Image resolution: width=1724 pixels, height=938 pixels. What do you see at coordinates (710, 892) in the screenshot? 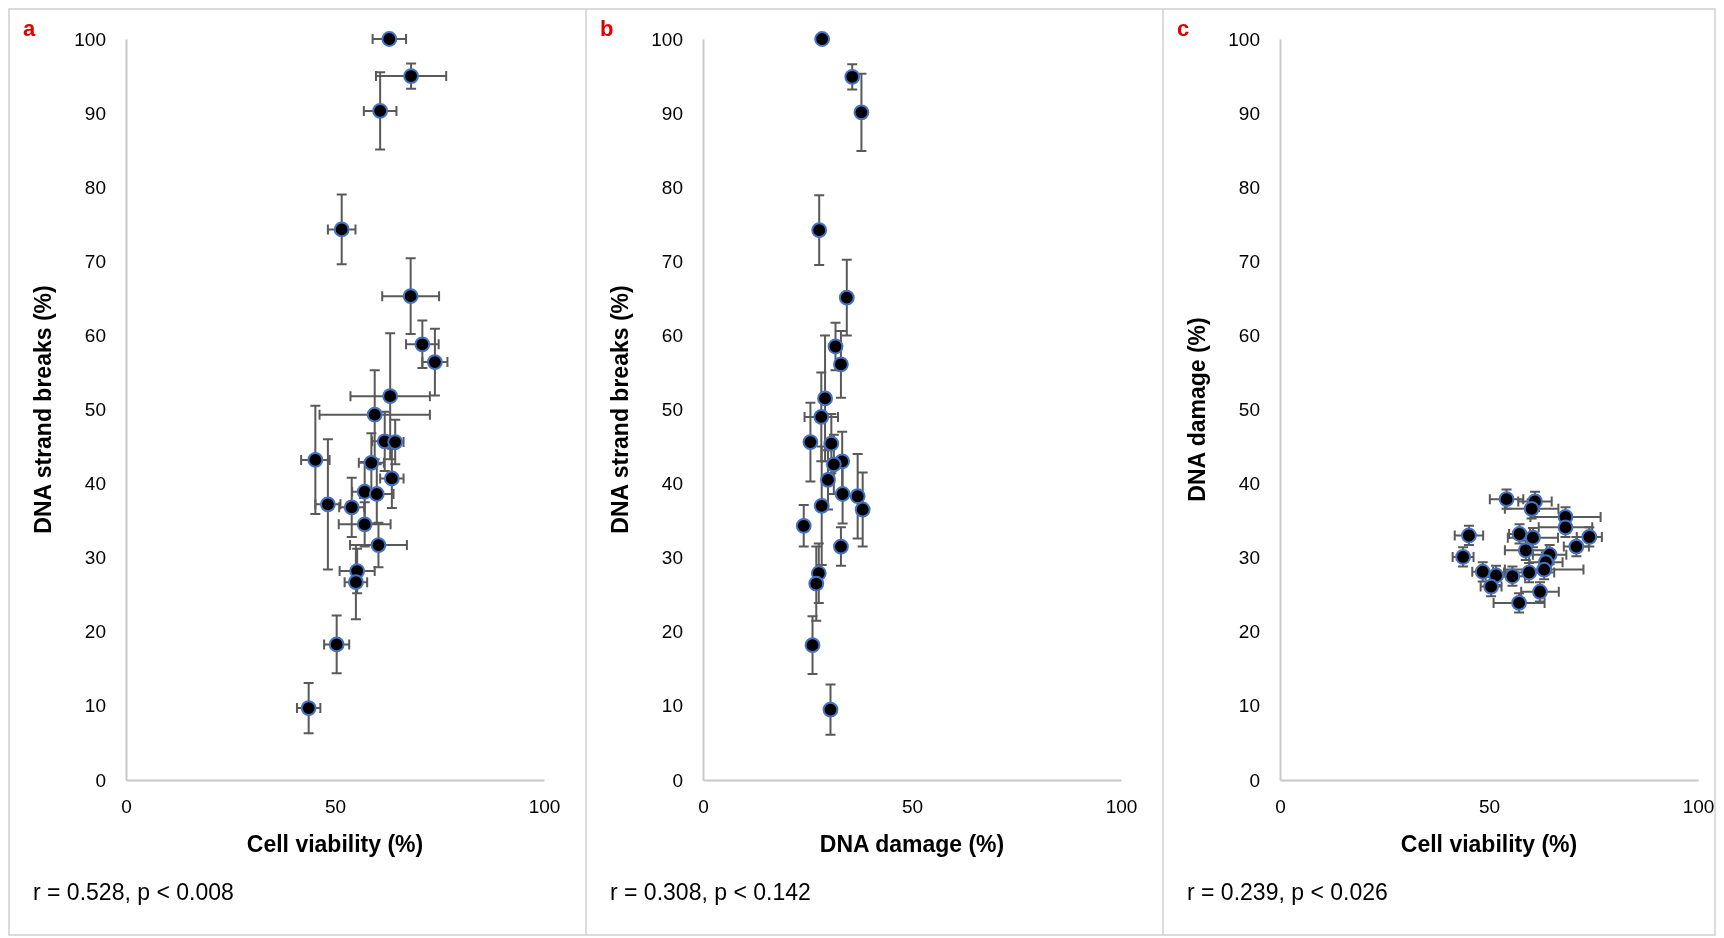
I see `text: r = 0.308, p < 0.142` at bounding box center [710, 892].